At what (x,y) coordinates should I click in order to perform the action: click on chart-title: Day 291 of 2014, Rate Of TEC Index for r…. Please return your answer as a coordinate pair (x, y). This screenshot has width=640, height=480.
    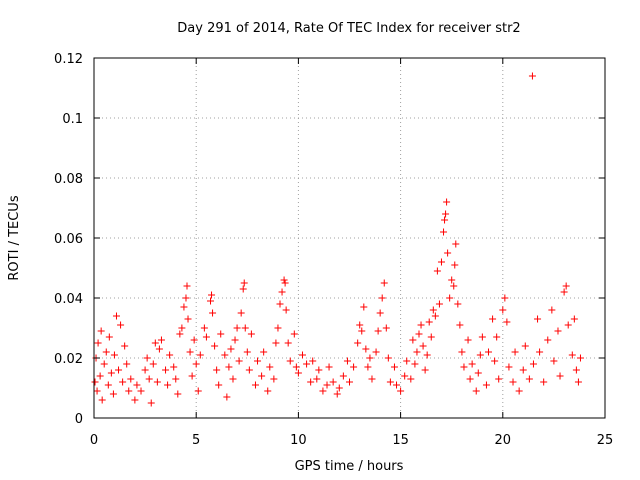
    Looking at the image, I should click on (348, 28).